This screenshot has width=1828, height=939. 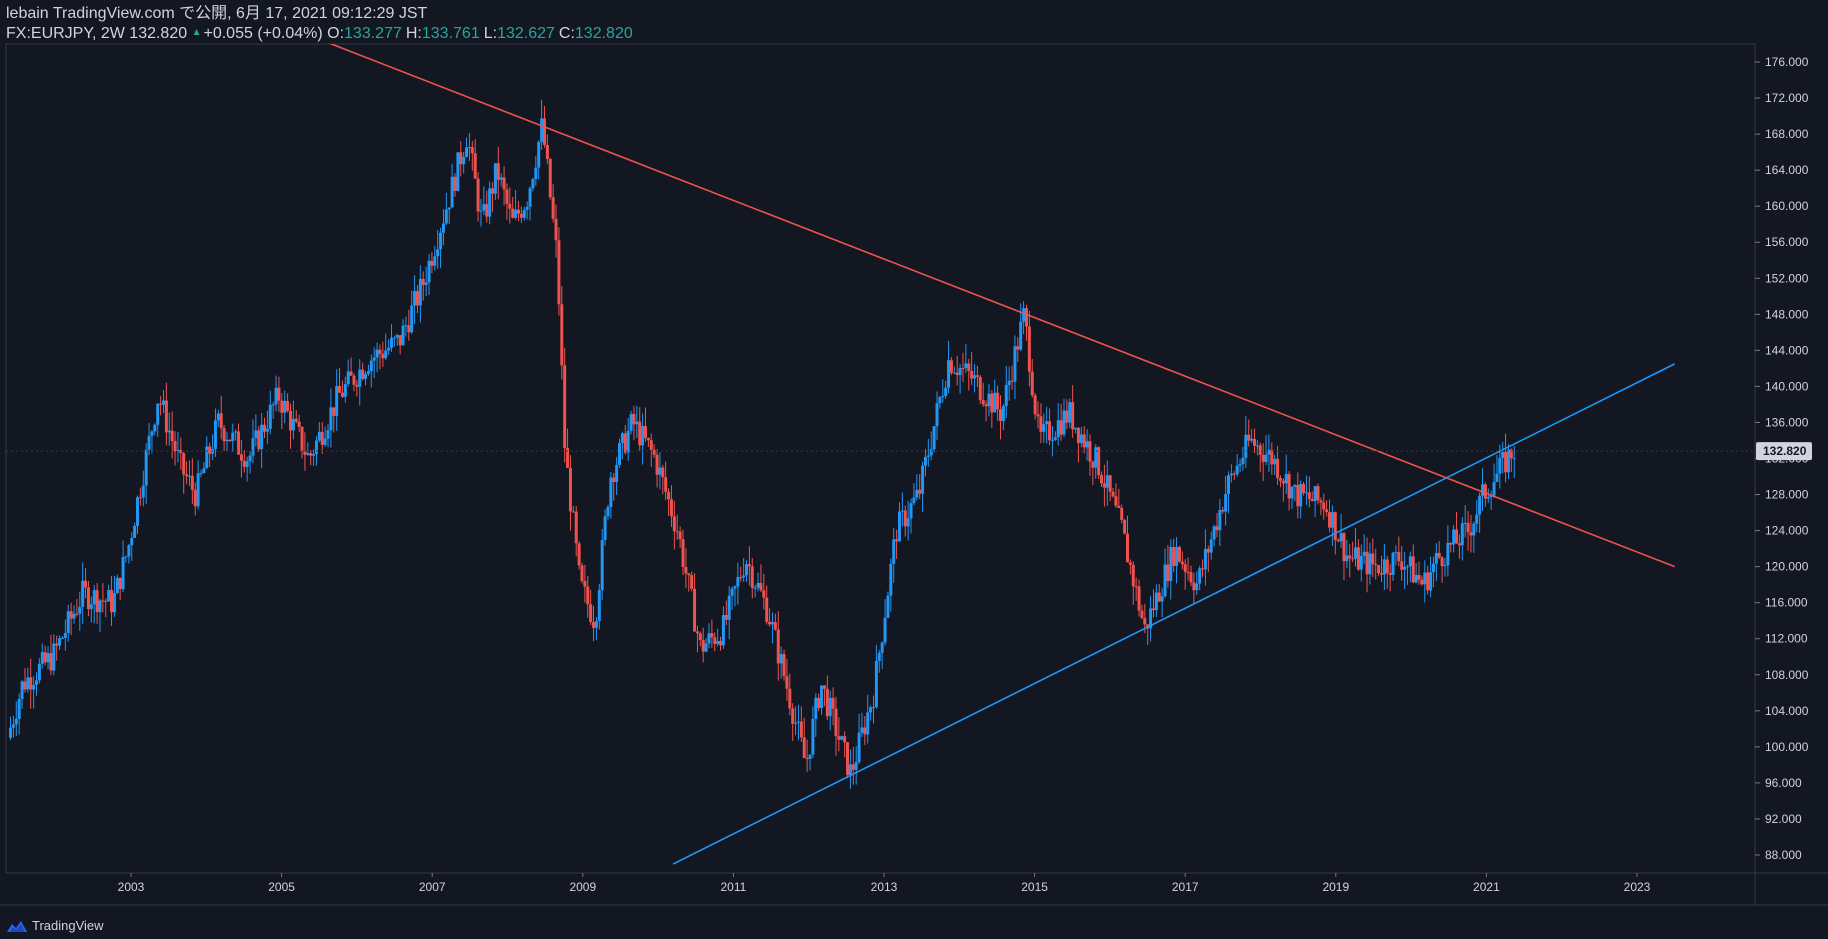 I want to click on x-tick-label: 2021, so click(x=1486, y=887).